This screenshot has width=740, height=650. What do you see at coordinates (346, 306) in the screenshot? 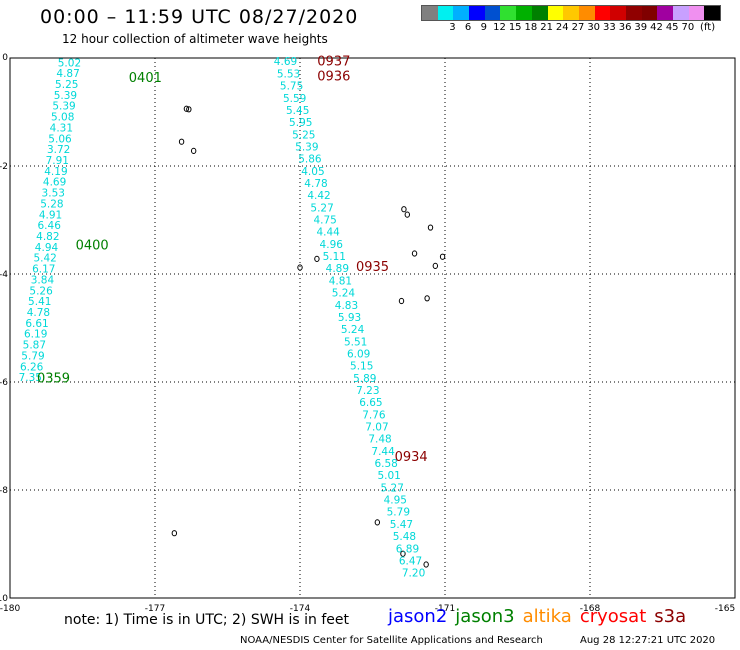
I see `swh-value: 4.83` at bounding box center [346, 306].